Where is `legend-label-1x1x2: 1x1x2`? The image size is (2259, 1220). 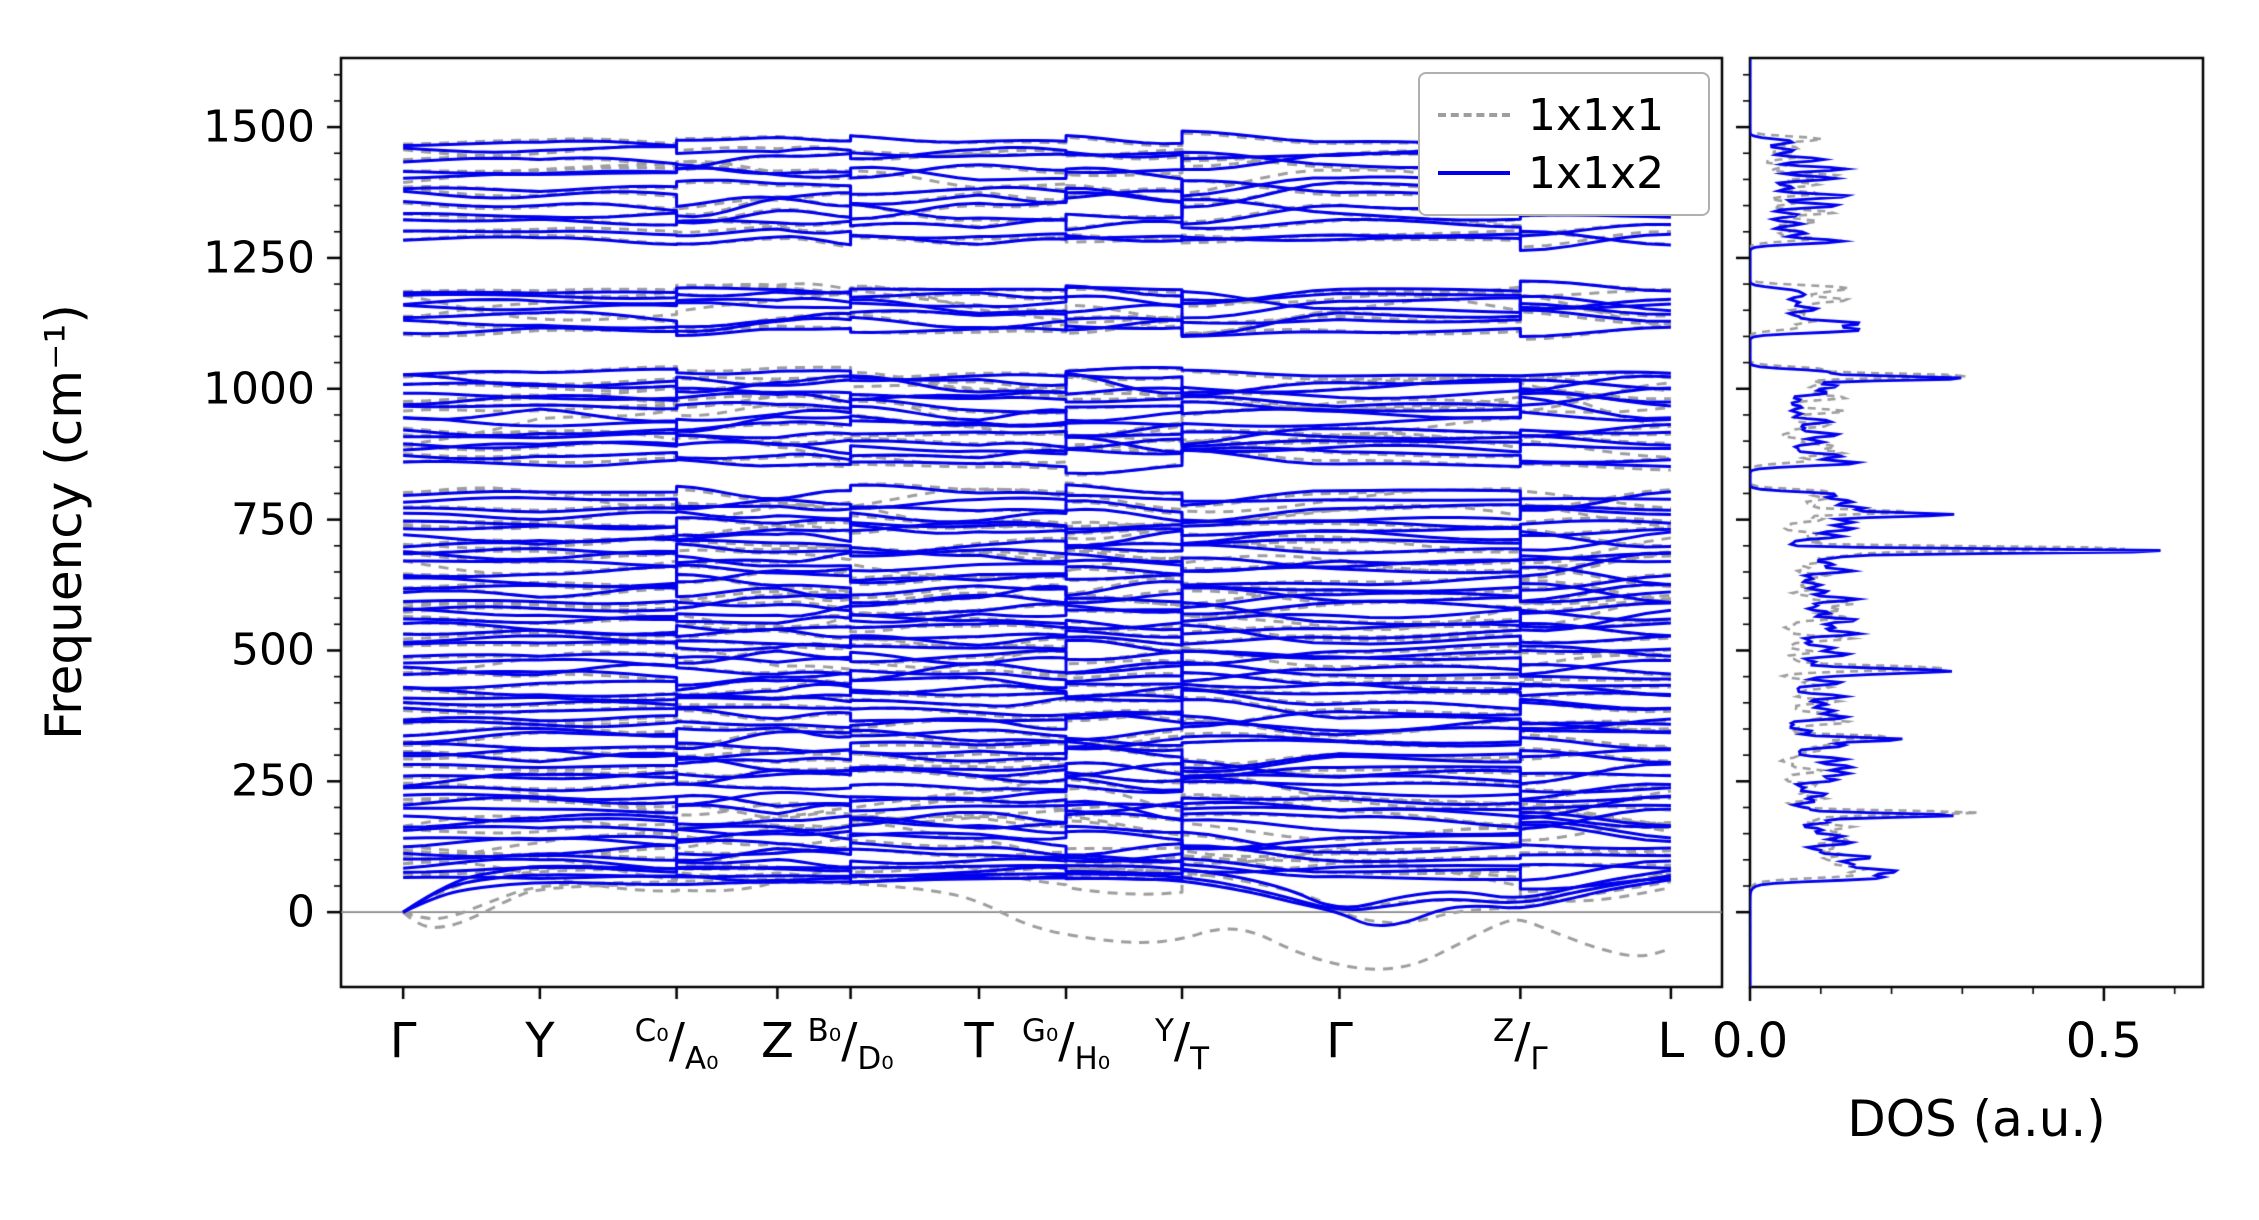 legend-label-1x1x2: 1x1x2 is located at coordinates (1596, 173).